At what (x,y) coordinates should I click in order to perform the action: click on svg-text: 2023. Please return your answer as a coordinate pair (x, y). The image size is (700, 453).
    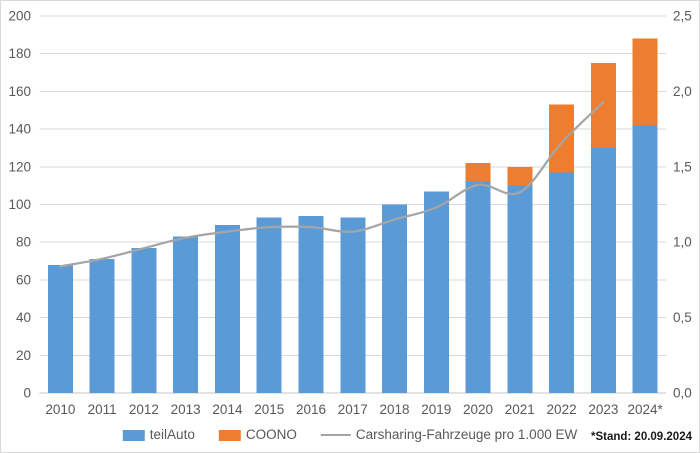
    Looking at the image, I should click on (603, 409).